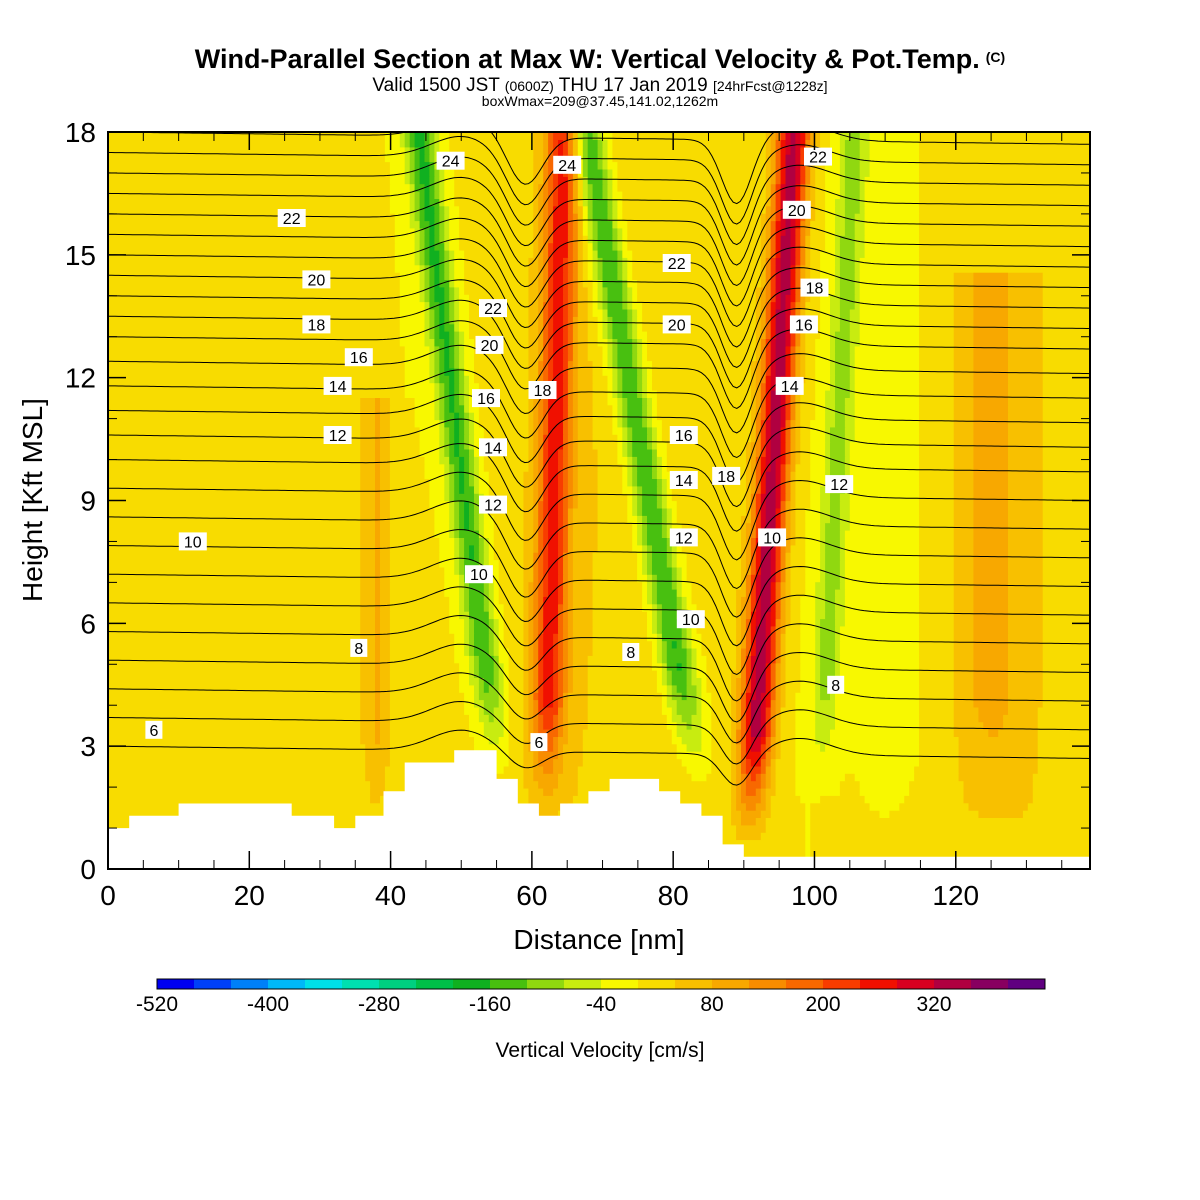 This screenshot has height=1200, width=1200. Describe the element at coordinates (631, 652) in the screenshot. I see `contour-label-bg` at that location.